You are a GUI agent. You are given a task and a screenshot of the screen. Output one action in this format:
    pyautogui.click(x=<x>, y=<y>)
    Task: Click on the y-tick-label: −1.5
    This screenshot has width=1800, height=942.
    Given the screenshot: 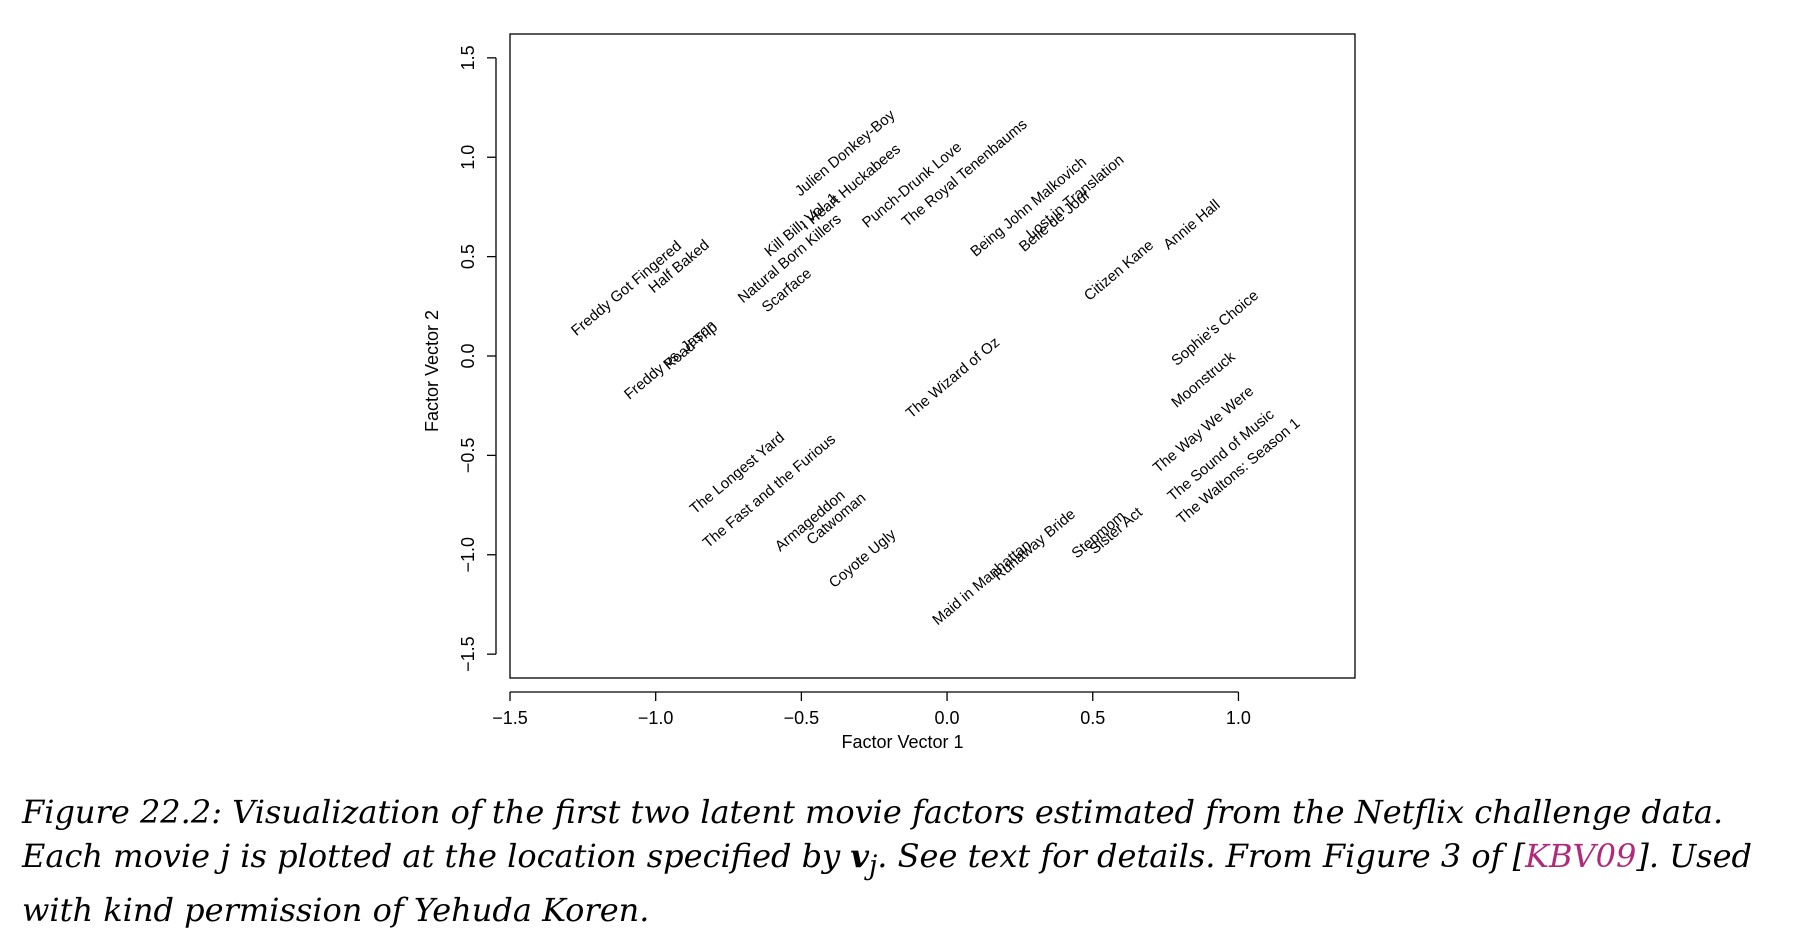 What is the action you would take?
    pyautogui.click(x=468, y=654)
    